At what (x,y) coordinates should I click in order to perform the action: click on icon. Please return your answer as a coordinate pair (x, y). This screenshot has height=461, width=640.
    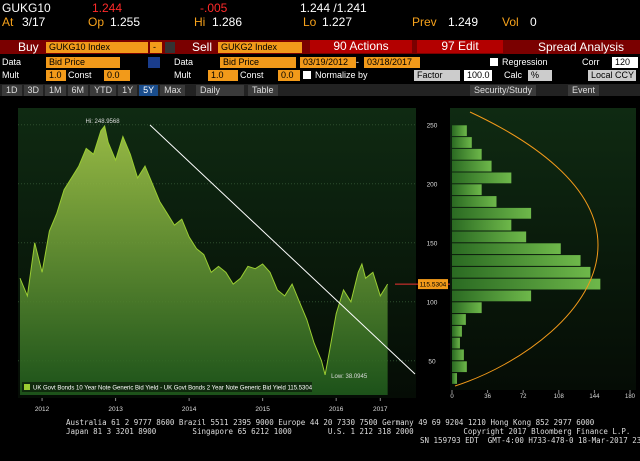
    Looking at the image, I should click on (170, 47).